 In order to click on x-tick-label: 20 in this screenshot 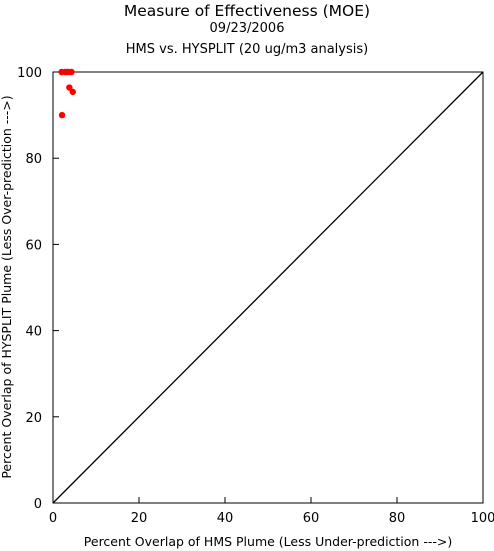, I will do `click(139, 518)`.